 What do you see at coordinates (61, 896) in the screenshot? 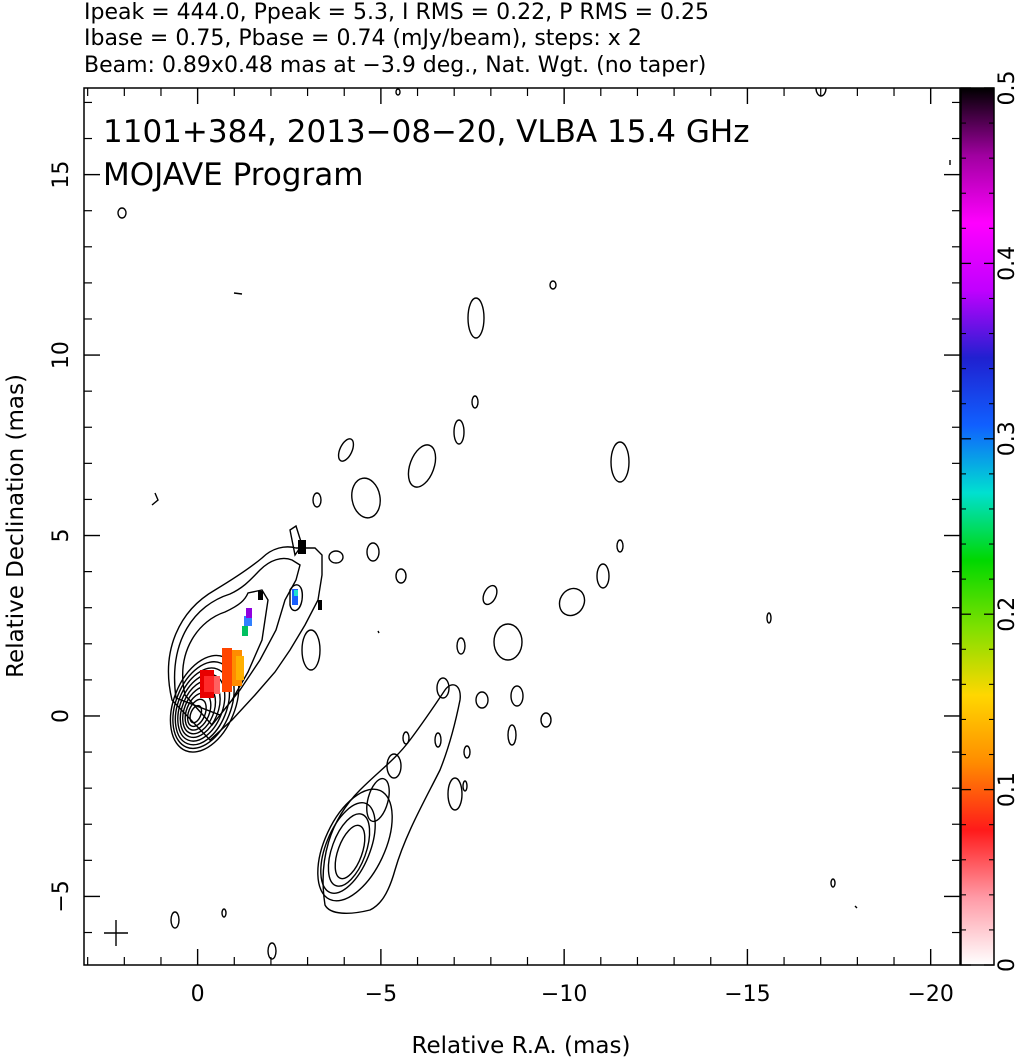
I see `y-tick-label: −5` at bounding box center [61, 896].